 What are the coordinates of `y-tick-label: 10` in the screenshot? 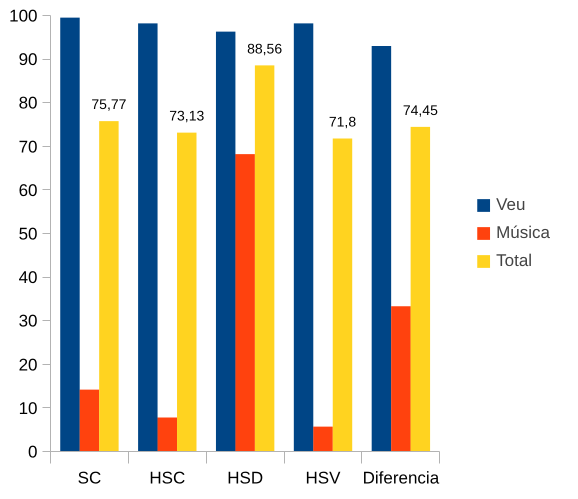 It's located at (28, 408).